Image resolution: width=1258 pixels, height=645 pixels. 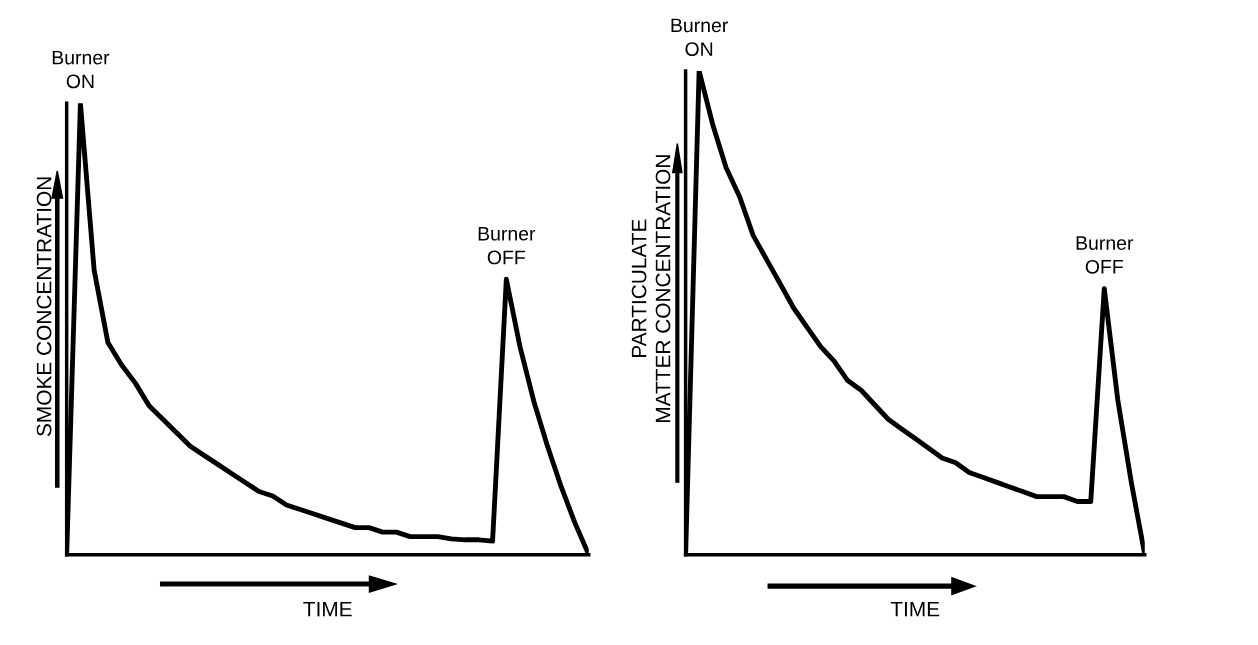 What do you see at coordinates (651, 288) in the screenshot?
I see `y-axis-title: PARTICULATE MATTER CONCENTRATION` at bounding box center [651, 288].